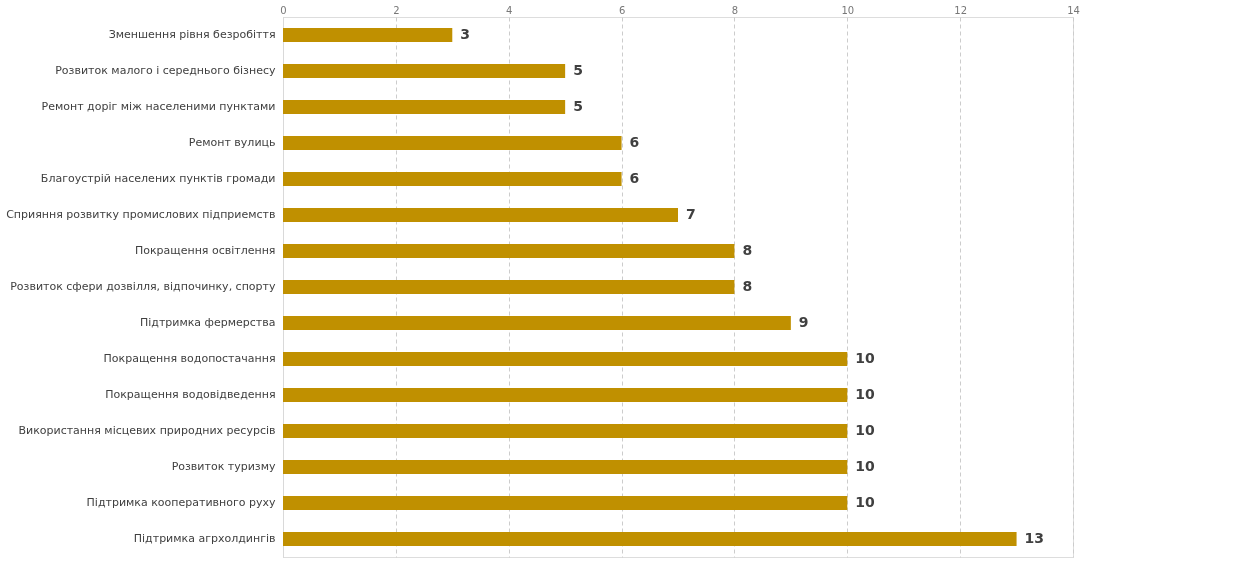 This screenshot has width=1233, height=587. What do you see at coordinates (143, 286) in the screenshot?
I see `y-tick-label: Розвиток сфери дозвілля, відпочинку, спорту` at bounding box center [143, 286].